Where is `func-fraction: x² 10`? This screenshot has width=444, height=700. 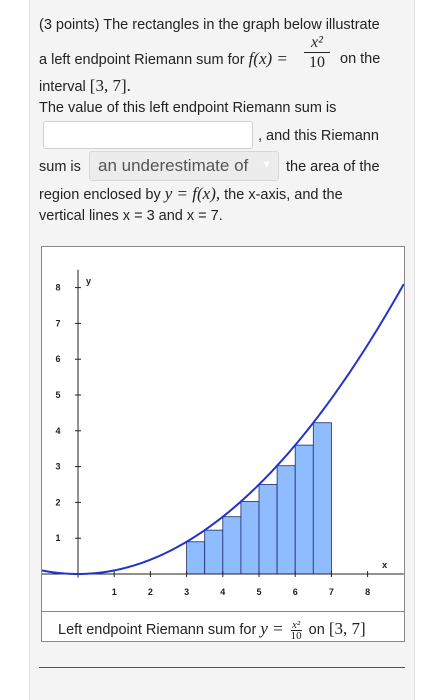
func-fraction: x² 10 is located at coordinates (317, 52).